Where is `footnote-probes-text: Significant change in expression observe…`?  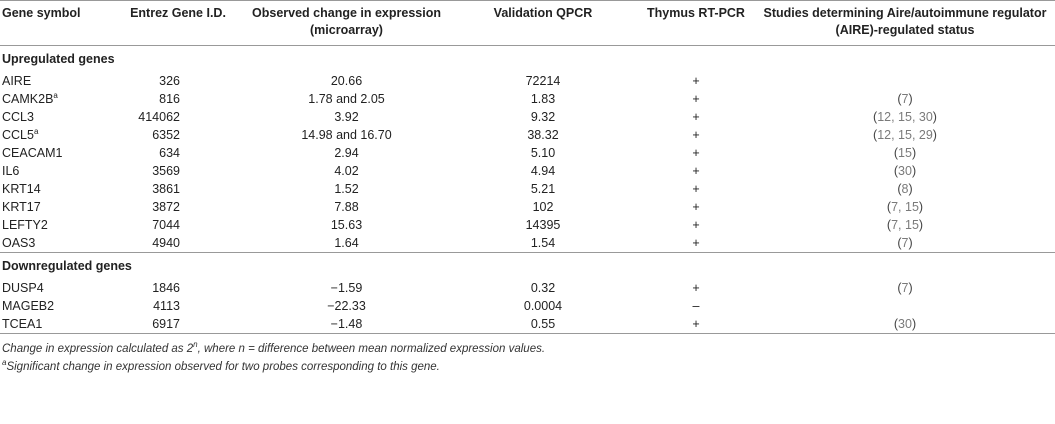 footnote-probes-text: Significant change in expression observe… is located at coordinates (223, 367).